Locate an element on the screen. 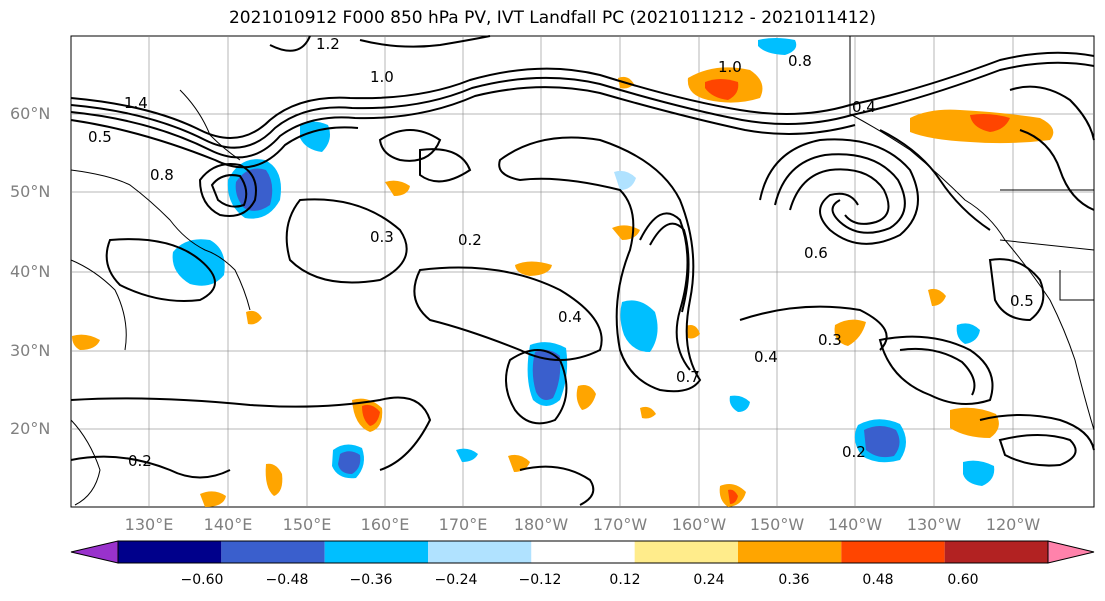 Image resolution: width=1105 pixels, height=601 pixels. colorbar-outline is located at coordinates (583, 552).